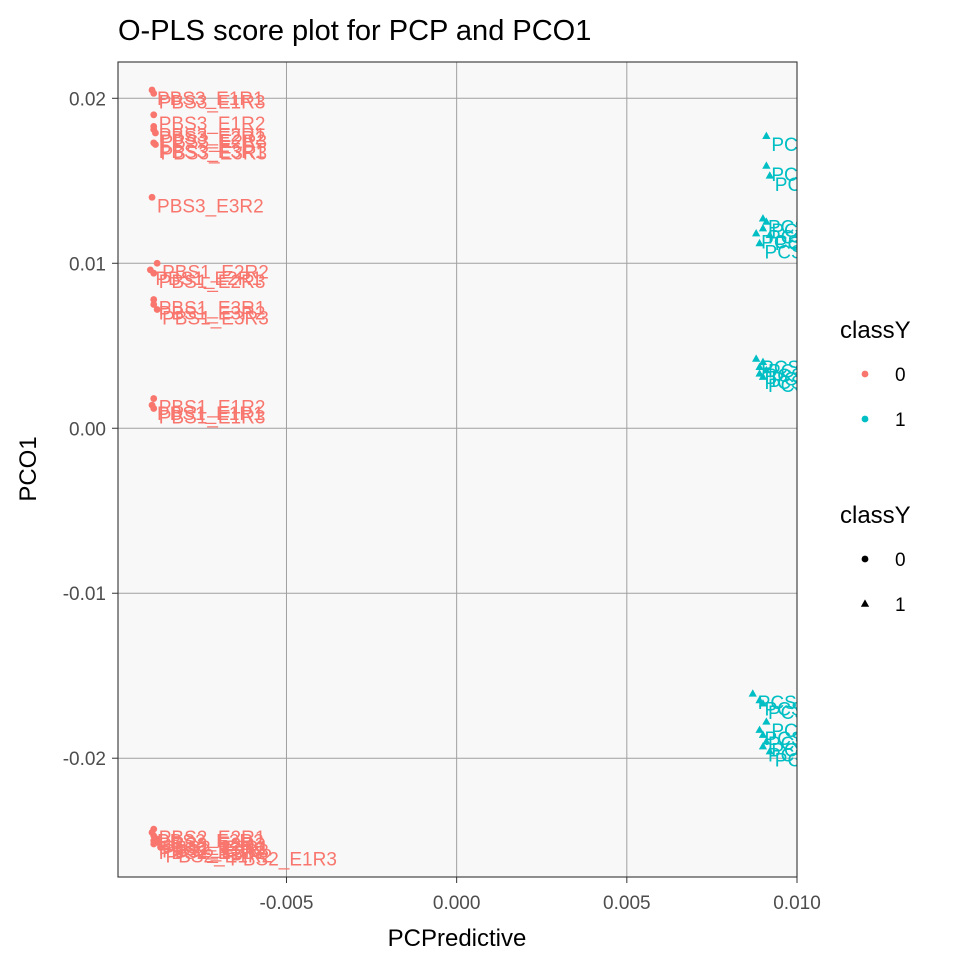 The image size is (960, 960). Describe the element at coordinates (212, 408) in the screenshot. I see `data-label: PBS1_E1R2` at that location.